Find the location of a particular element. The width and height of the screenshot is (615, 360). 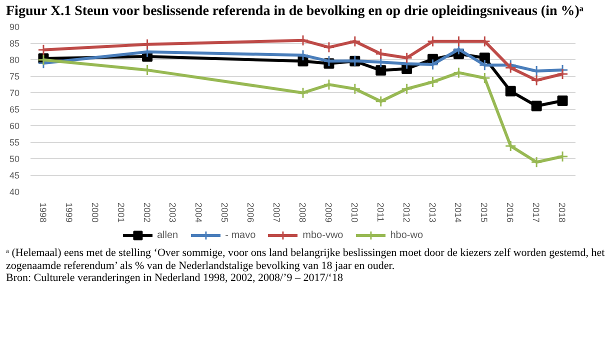

x-tick-label: 2009 is located at coordinates (328, 212).